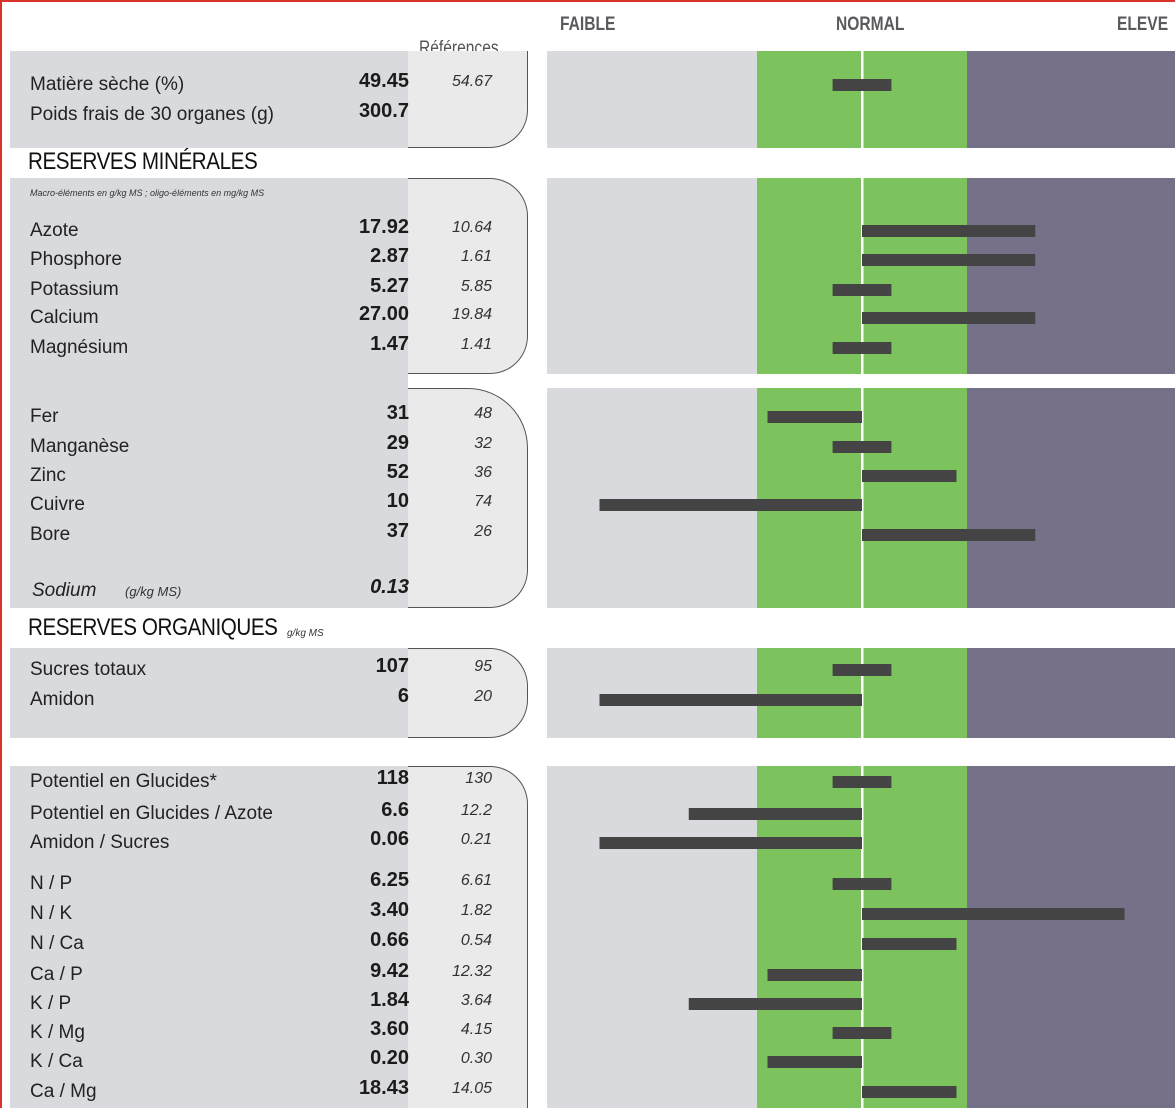 This screenshot has width=1175, height=1108. Describe the element at coordinates (483, 696) in the screenshot. I see `row-reference: 20` at that location.